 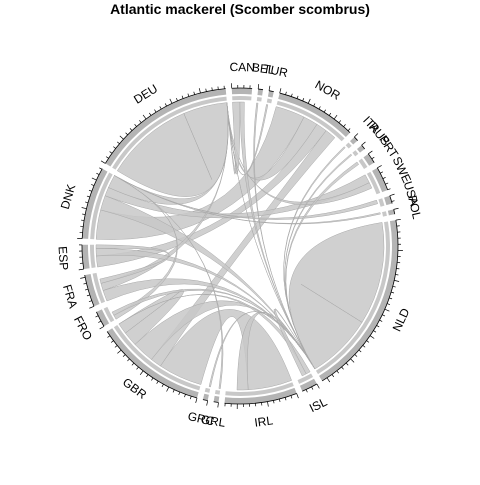 I want to click on sector-inner-grl, so click(x=217, y=392).